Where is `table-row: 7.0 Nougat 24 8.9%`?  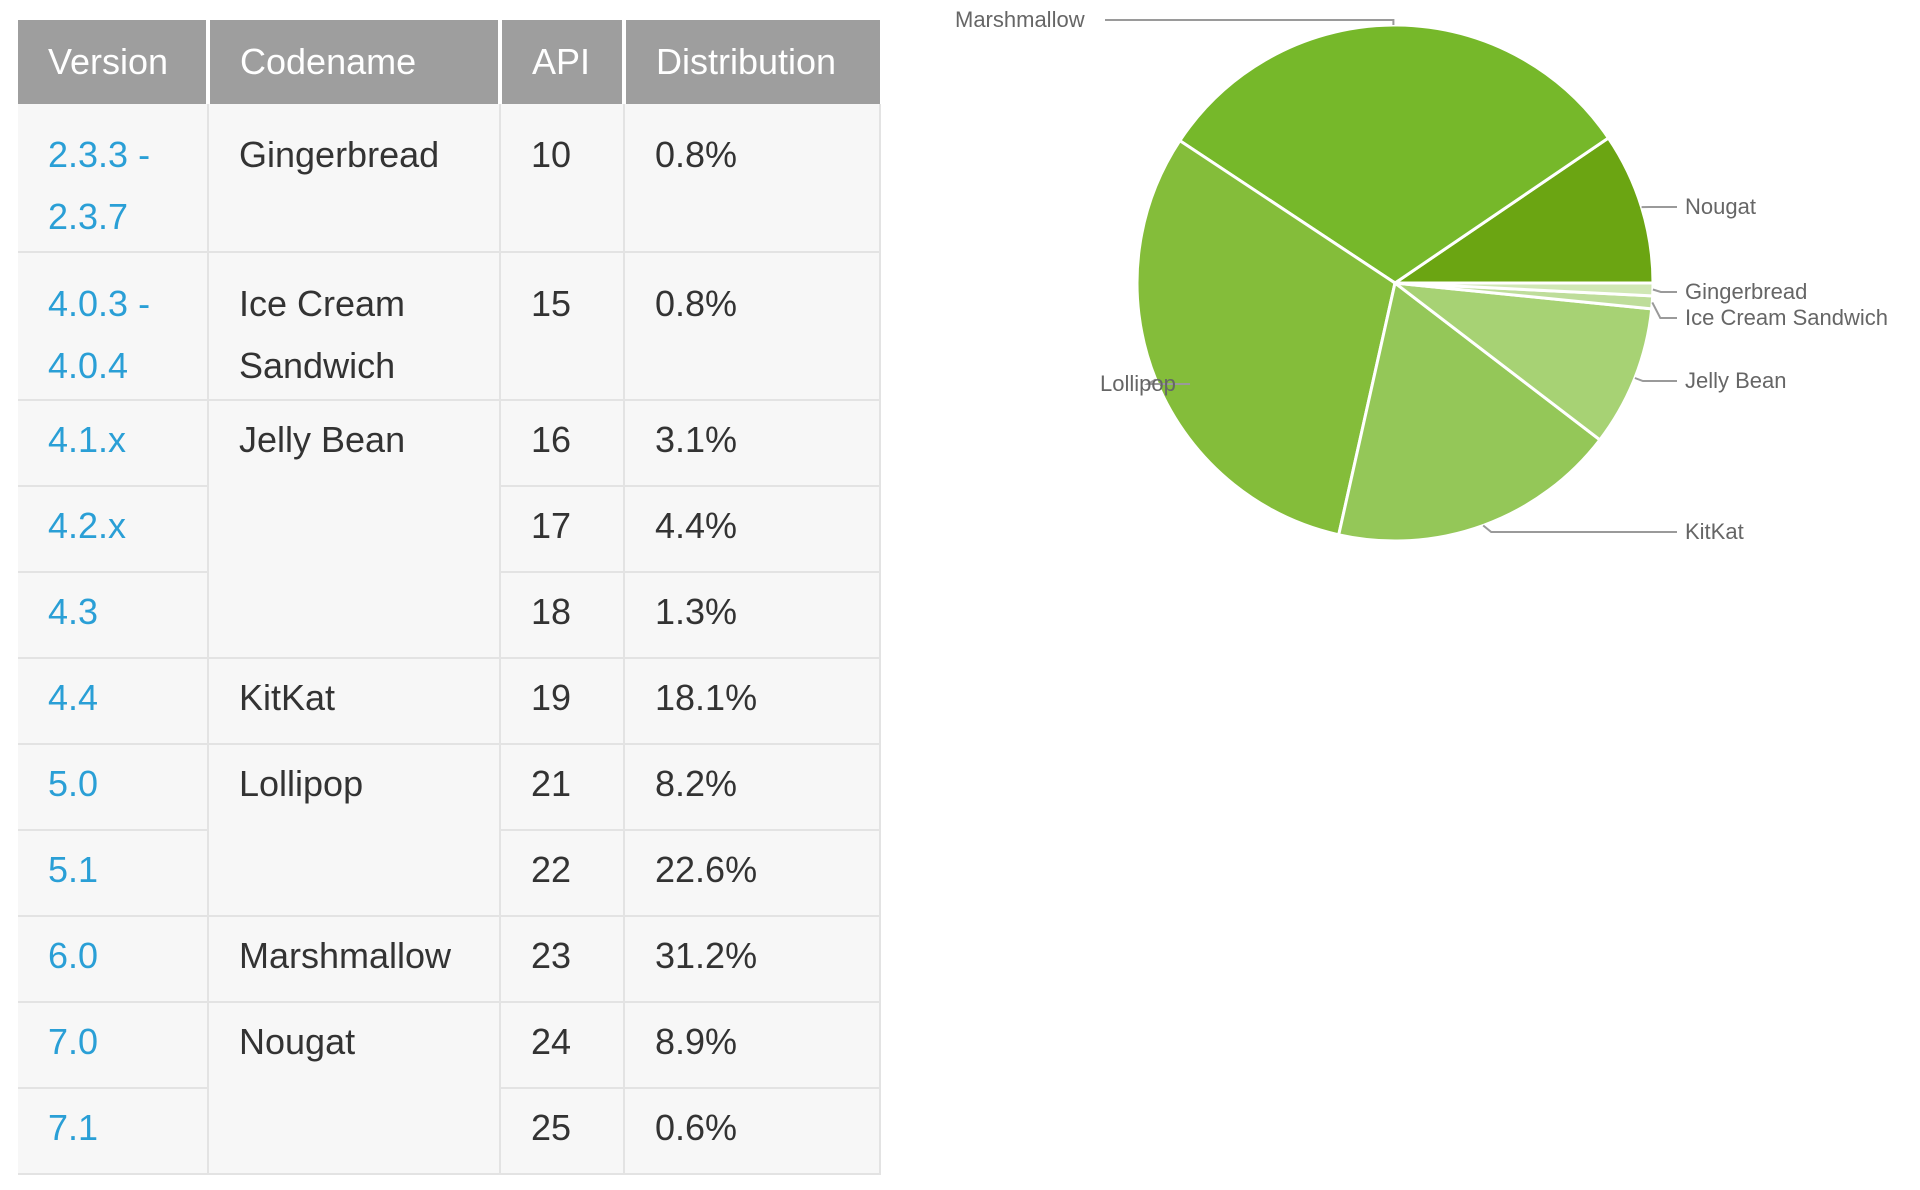 table-row: 7.0 Nougat 24 8.9% is located at coordinates (449, 1088).